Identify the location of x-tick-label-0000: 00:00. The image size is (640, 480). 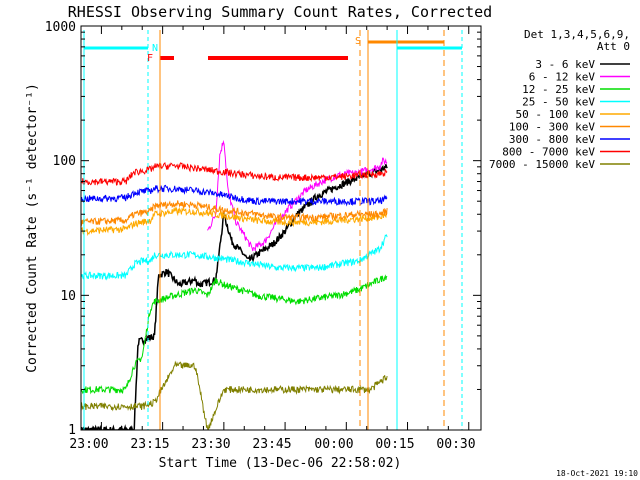
(333, 444).